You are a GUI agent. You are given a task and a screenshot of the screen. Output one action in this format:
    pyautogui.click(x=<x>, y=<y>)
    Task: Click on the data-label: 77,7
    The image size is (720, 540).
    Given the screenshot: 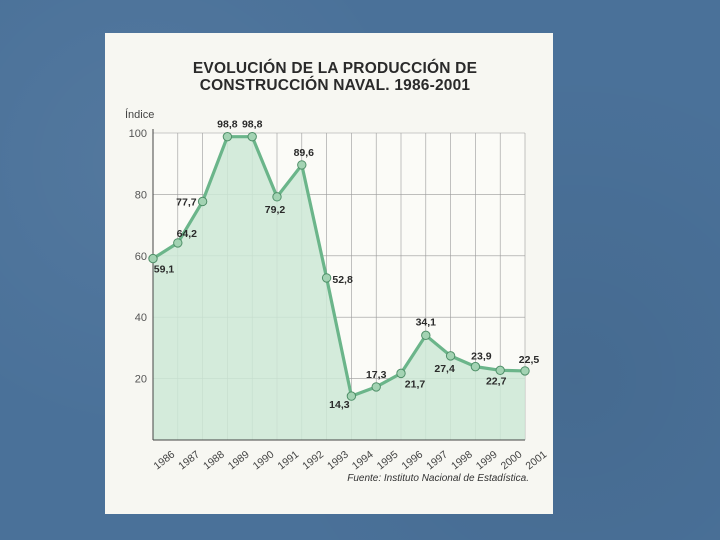 What is the action you would take?
    pyautogui.click(x=186, y=202)
    